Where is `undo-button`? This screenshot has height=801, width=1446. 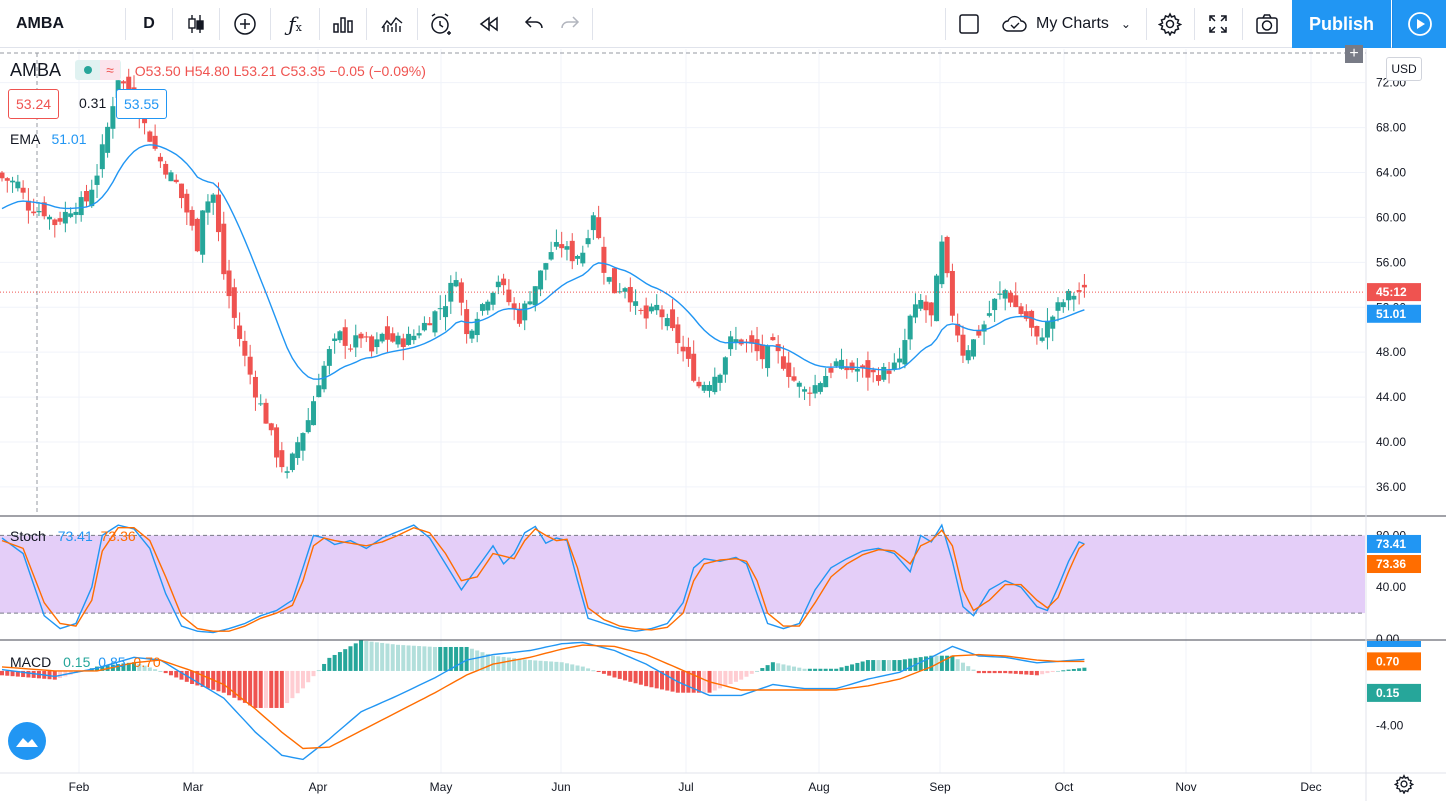 undo-button is located at coordinates (534, 24).